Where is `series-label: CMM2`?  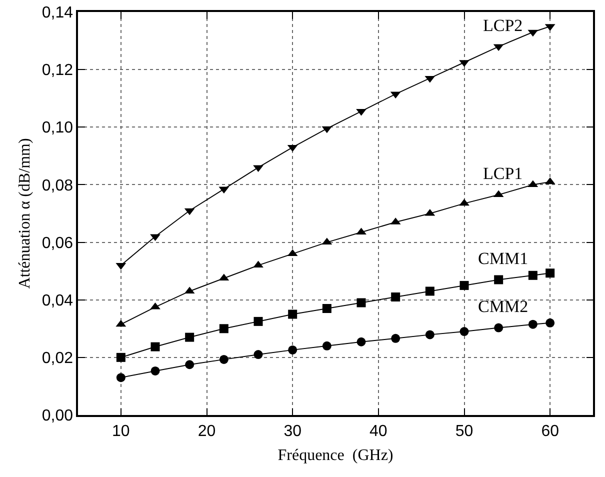
series-label: CMM2 is located at coordinates (503, 306).